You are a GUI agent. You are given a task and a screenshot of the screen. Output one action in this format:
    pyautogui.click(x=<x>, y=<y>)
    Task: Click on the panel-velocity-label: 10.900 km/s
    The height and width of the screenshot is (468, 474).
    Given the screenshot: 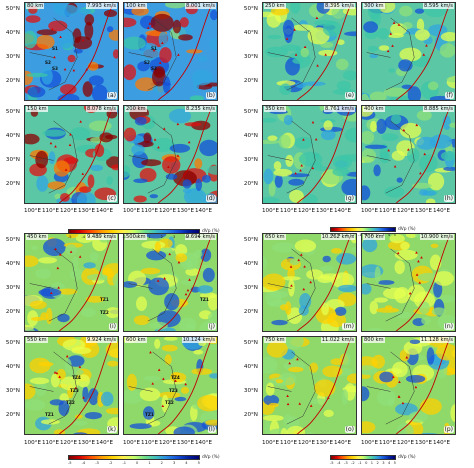 What is the action you would take?
    pyautogui.click(x=436, y=237)
    